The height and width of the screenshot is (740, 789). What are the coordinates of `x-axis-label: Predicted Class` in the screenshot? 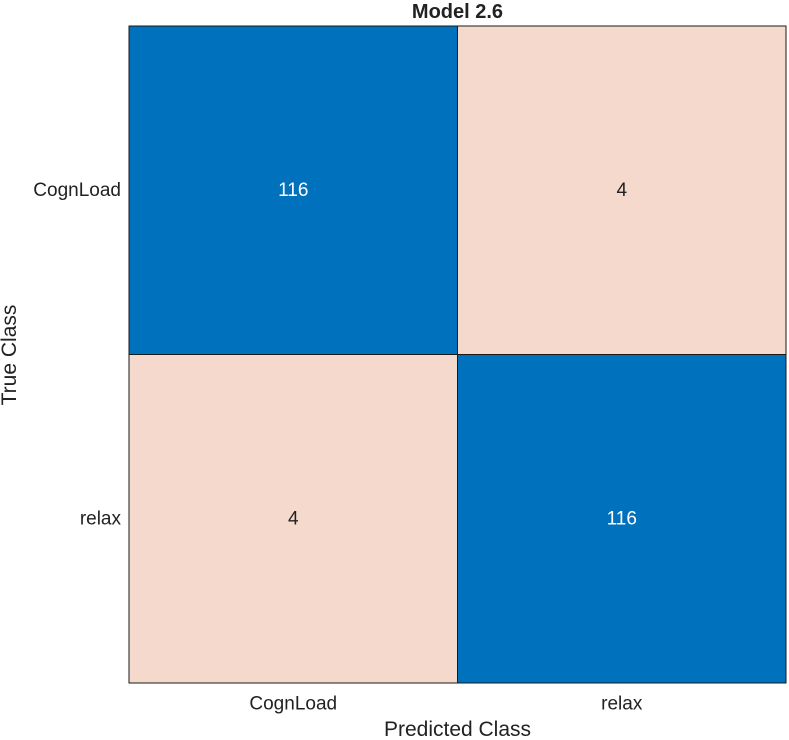 It's located at (457, 729).